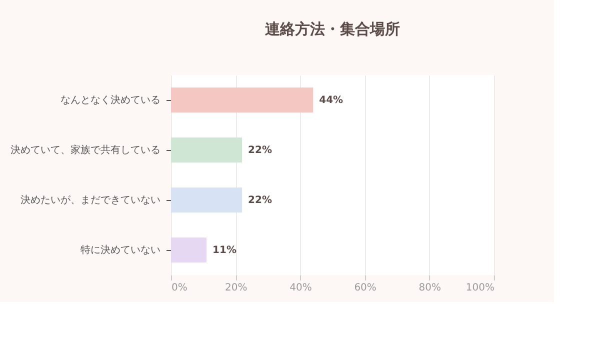 This screenshot has height=352, width=600. I want to click on data-label: 11%, so click(224, 250).